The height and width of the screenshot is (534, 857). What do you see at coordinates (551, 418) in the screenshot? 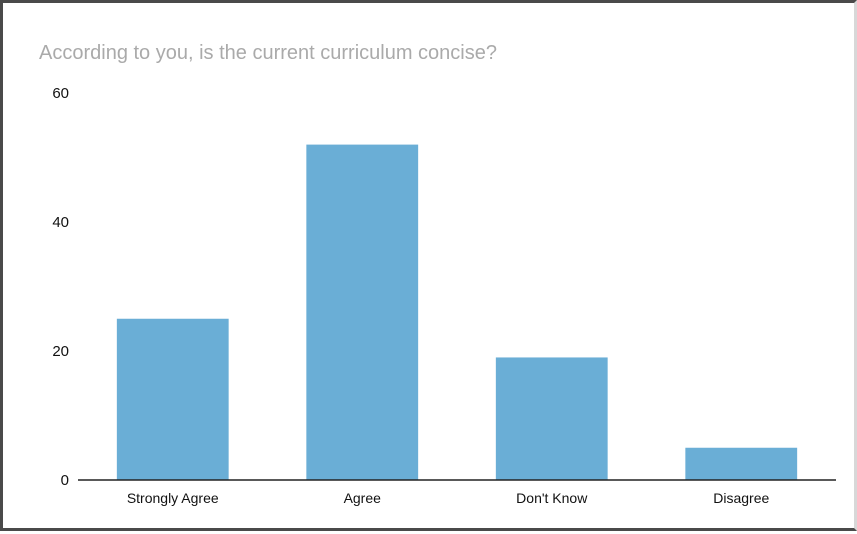
I see `bar-don-t-know` at bounding box center [551, 418].